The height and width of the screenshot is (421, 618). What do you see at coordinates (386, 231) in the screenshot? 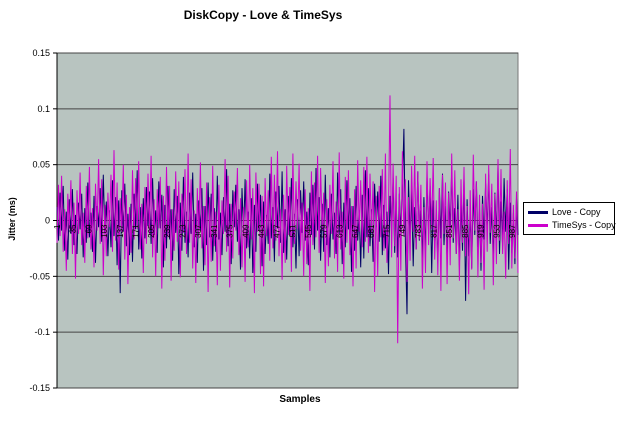
I see `x-tick-label: 715` at bounding box center [386, 231].